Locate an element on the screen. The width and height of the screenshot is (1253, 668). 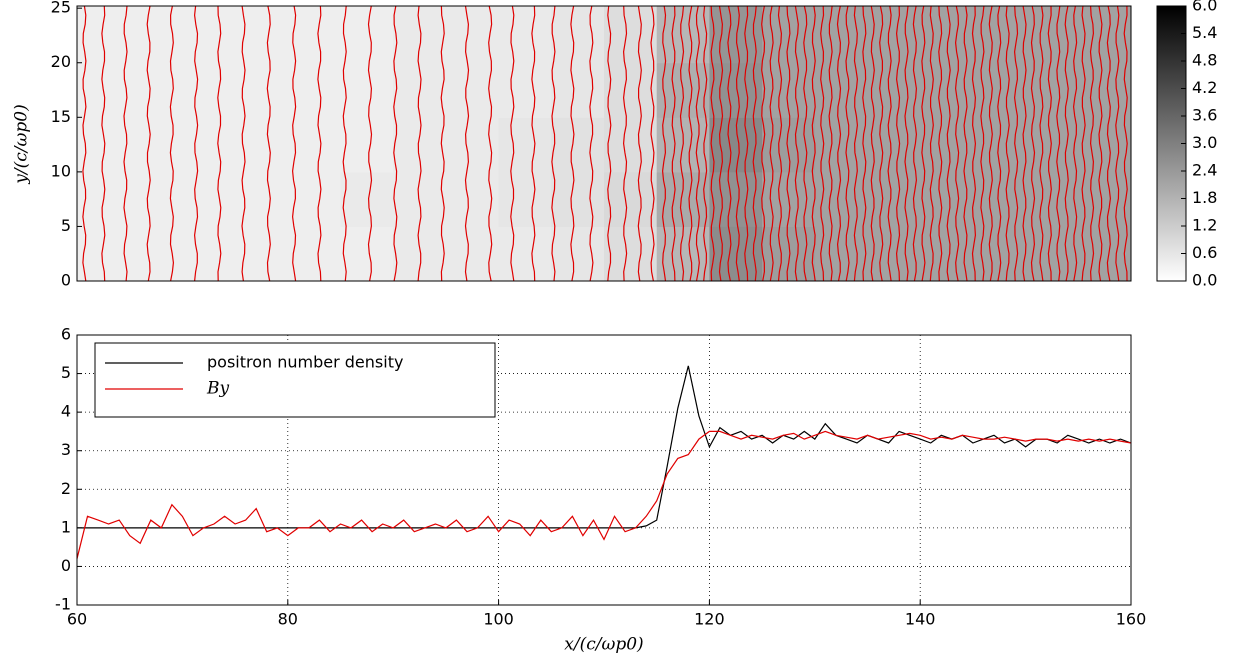
legend-box is located at coordinates (295, 380).